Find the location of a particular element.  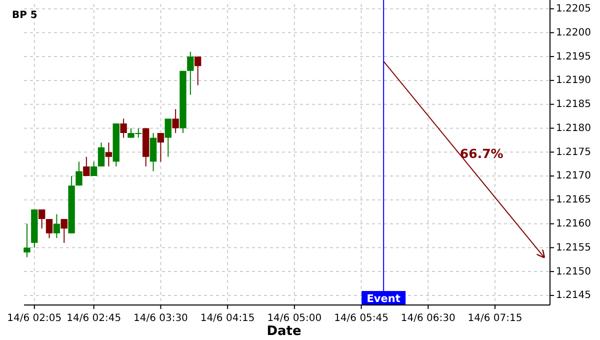

annotation: 66.7% is located at coordinates (482, 153).